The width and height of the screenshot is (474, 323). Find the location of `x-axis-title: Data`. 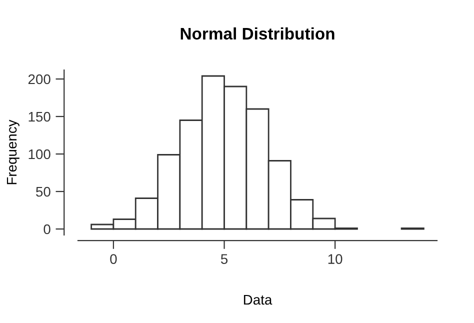

x-axis-title: Data is located at coordinates (258, 299).